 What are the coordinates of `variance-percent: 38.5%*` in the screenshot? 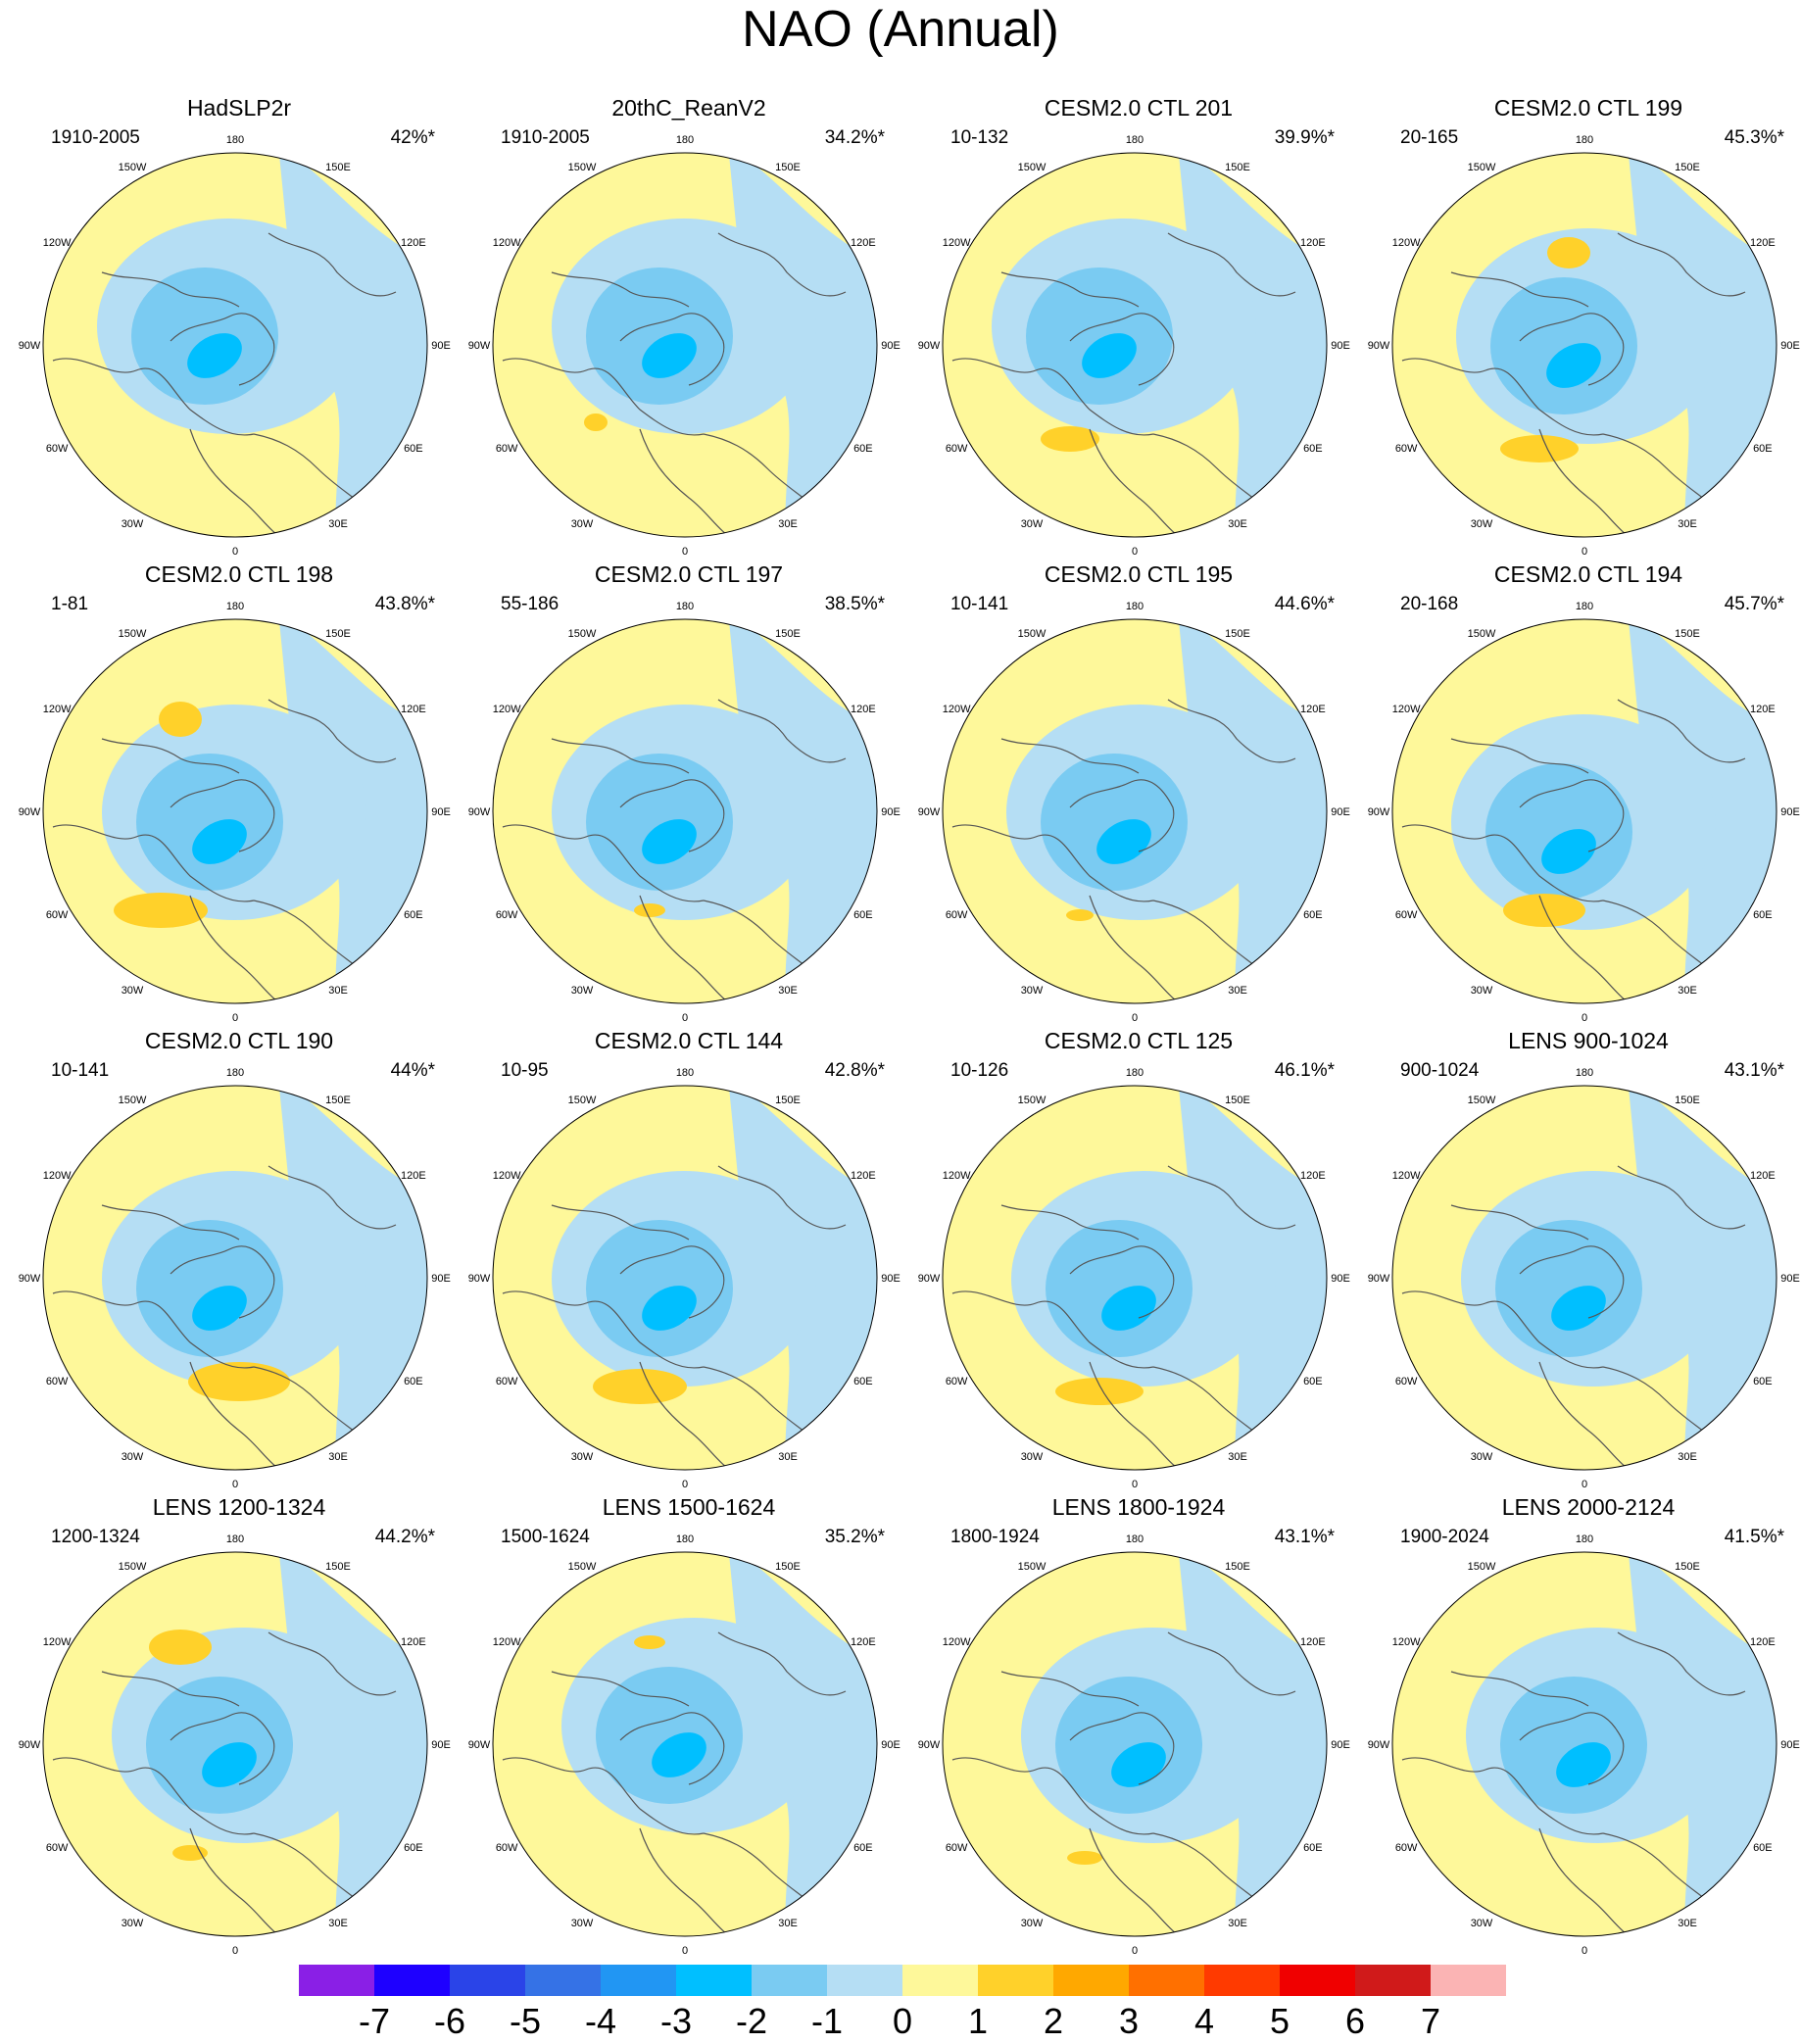 It's located at (854, 604).